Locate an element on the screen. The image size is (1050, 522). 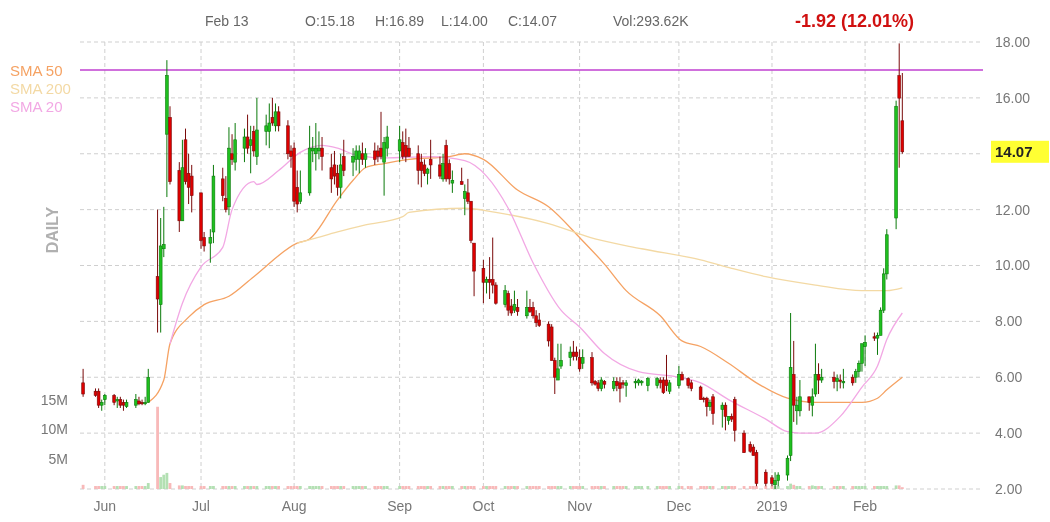
x-tick-label: Aug is located at coordinates (294, 506).